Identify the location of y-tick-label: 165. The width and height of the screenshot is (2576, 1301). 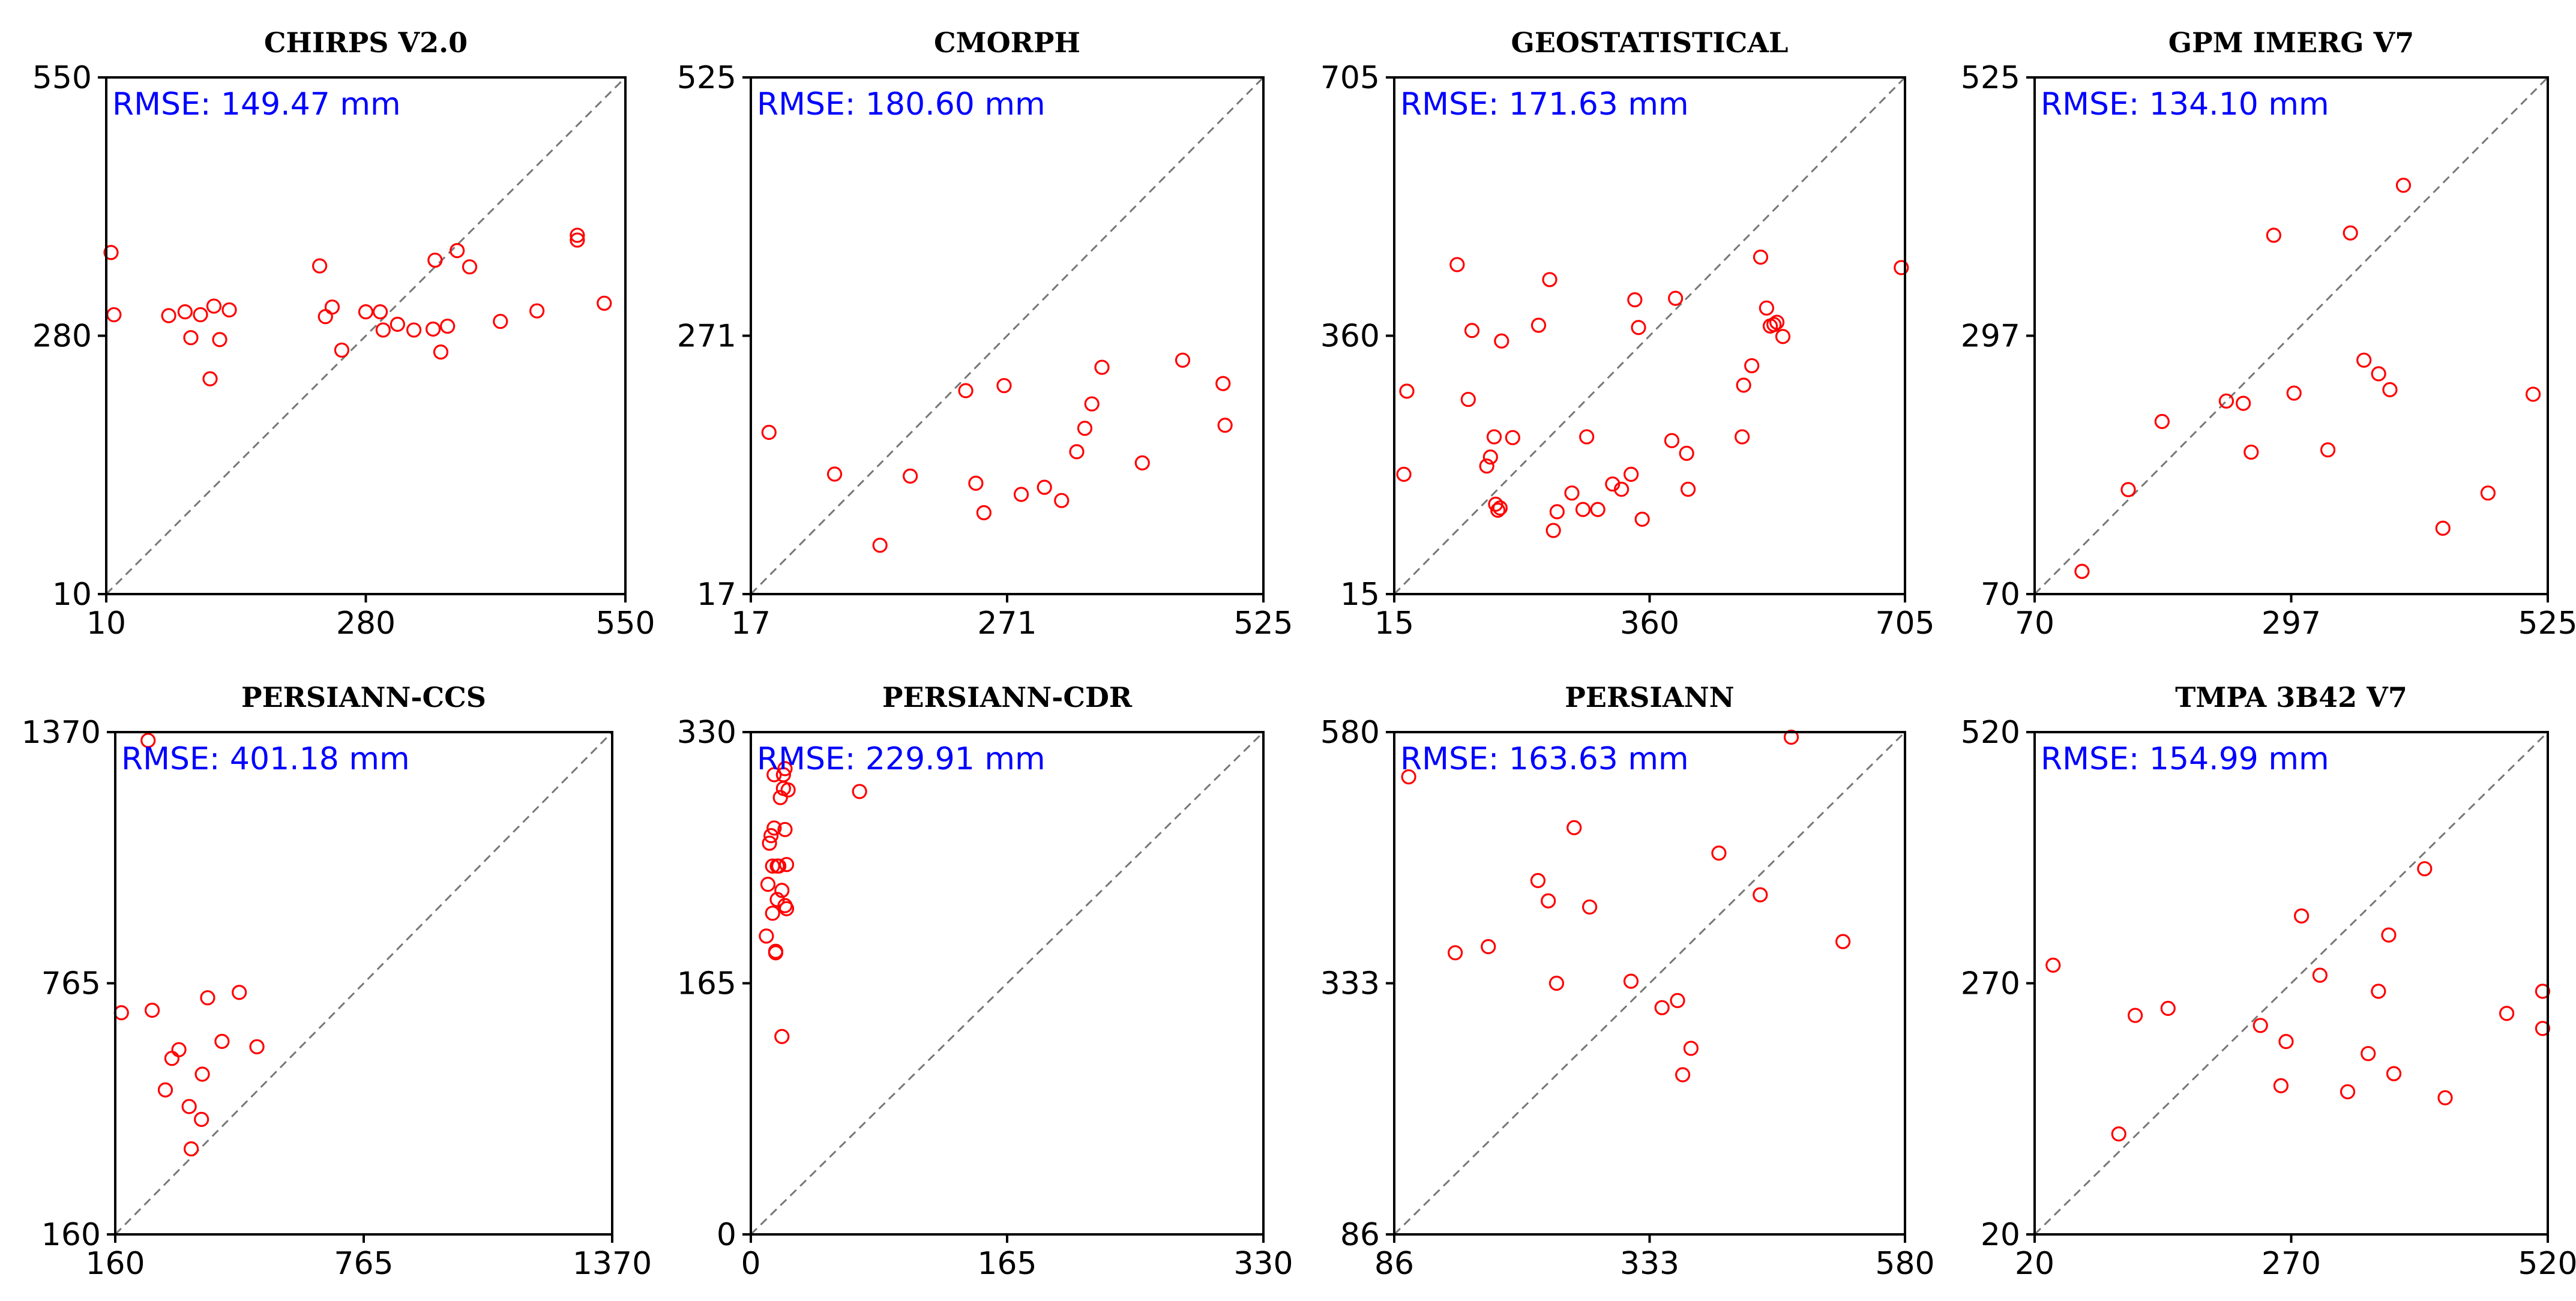
(706, 984).